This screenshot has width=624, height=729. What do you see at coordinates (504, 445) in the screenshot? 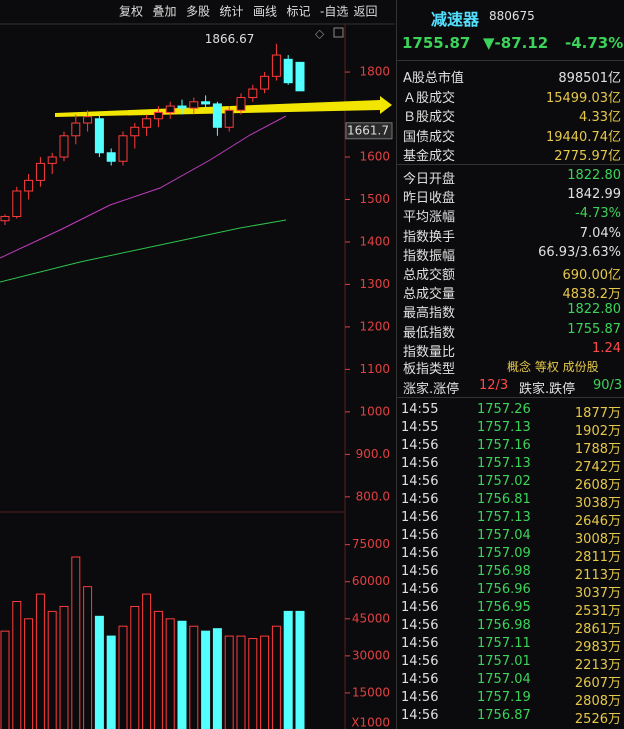
I see `tick-price: 1757.16` at bounding box center [504, 445].